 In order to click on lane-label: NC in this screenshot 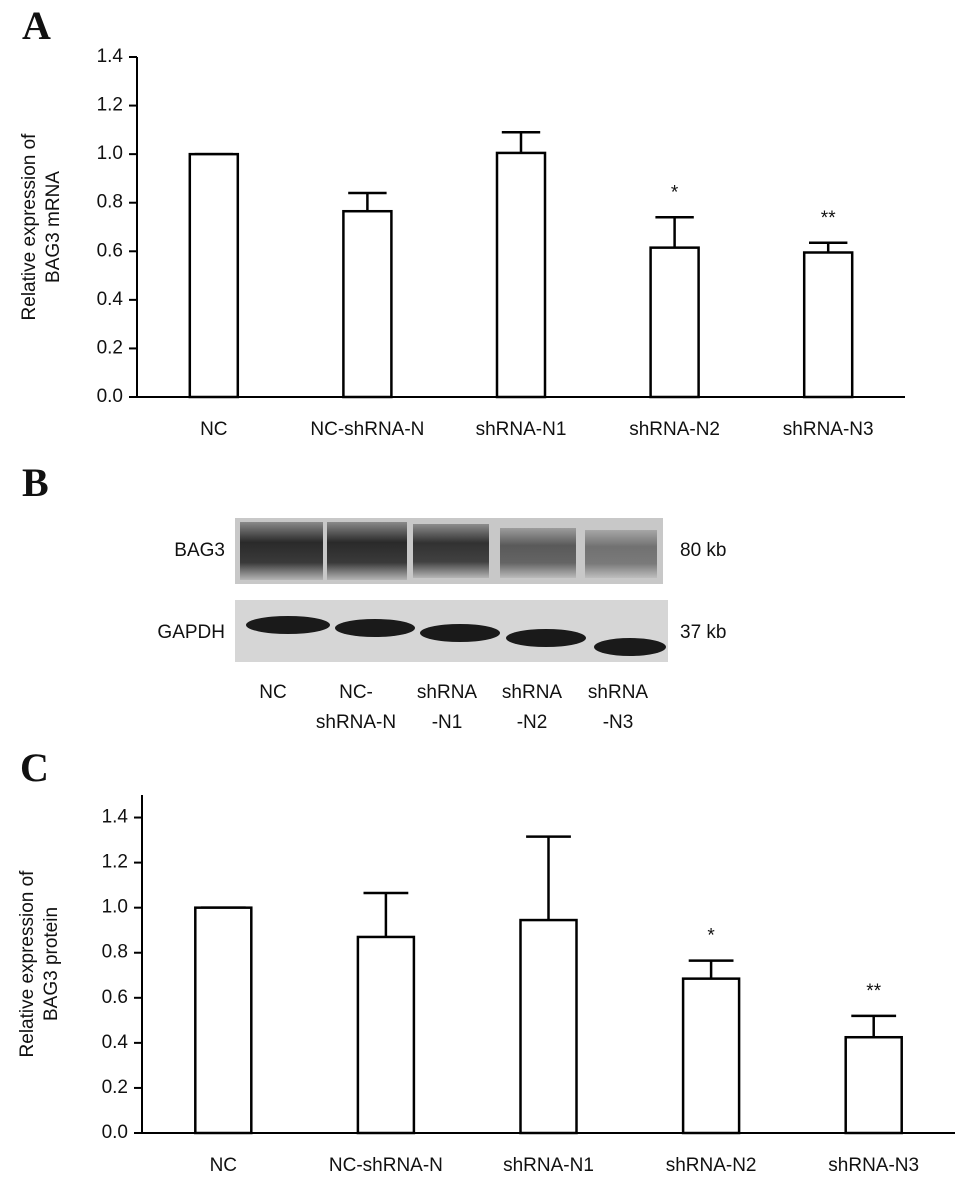, I will do `click(272, 692)`.